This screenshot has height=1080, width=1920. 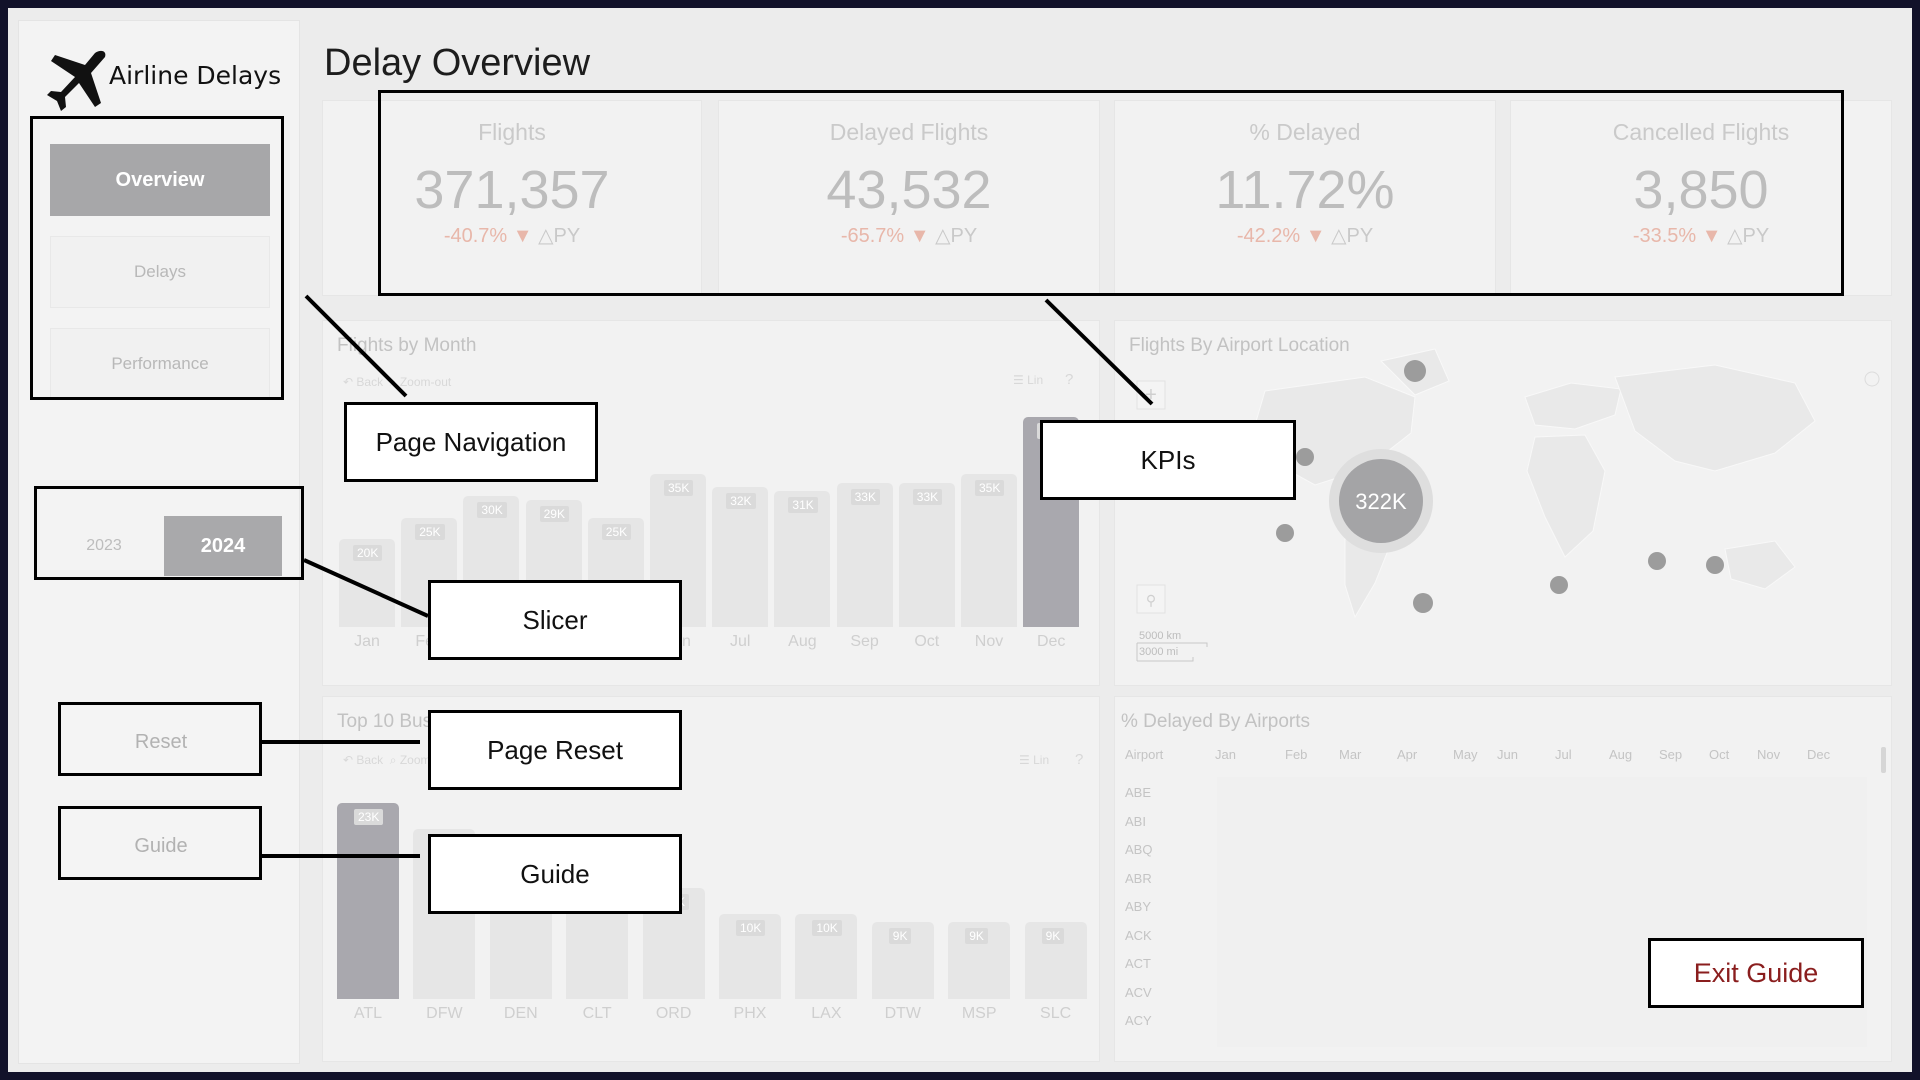 I want to click on bar-value-label: 32K, so click(x=741, y=501).